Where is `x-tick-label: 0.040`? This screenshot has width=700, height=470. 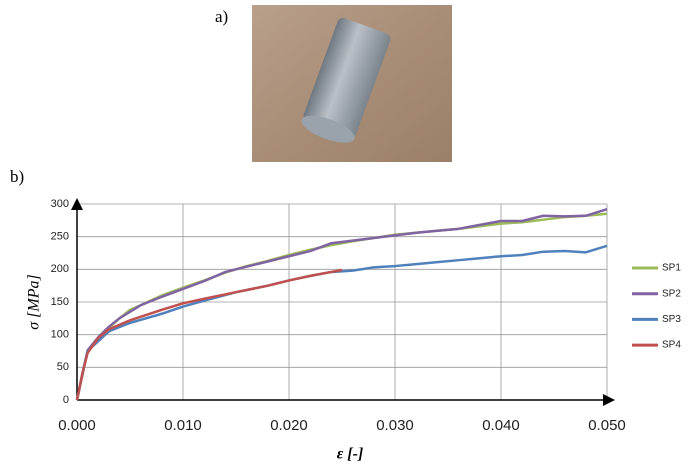 x-tick-label: 0.040 is located at coordinates (501, 425).